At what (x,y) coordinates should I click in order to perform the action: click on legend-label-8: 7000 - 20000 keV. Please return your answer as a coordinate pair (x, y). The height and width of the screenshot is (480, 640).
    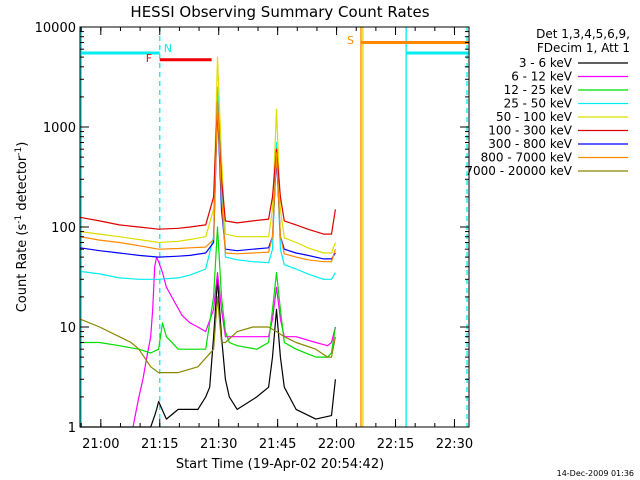
    Looking at the image, I should click on (518, 171).